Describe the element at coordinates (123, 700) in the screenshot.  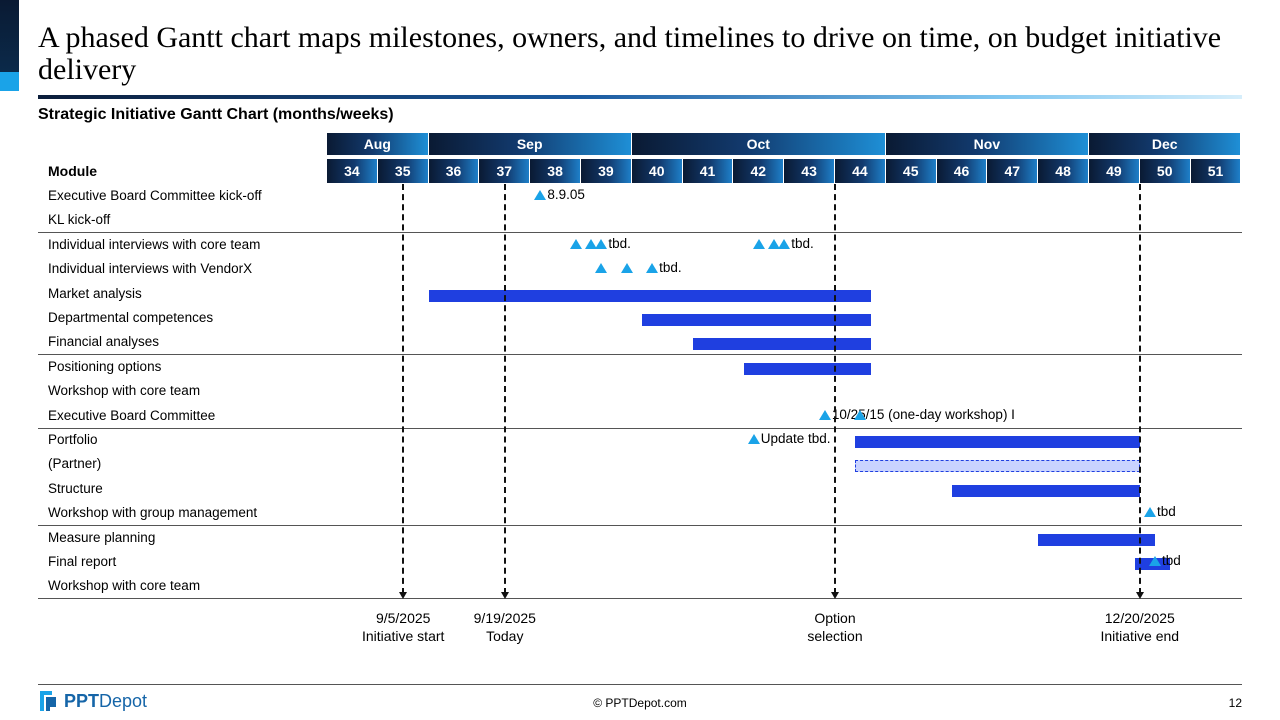
I see `logo-text-depot: Depot` at that location.